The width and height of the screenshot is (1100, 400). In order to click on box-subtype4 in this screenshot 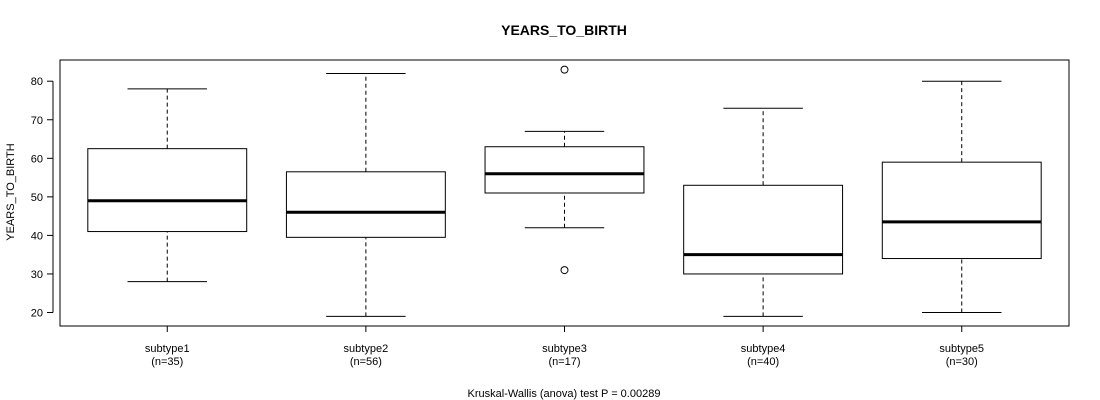, I will do `click(763, 212)`.